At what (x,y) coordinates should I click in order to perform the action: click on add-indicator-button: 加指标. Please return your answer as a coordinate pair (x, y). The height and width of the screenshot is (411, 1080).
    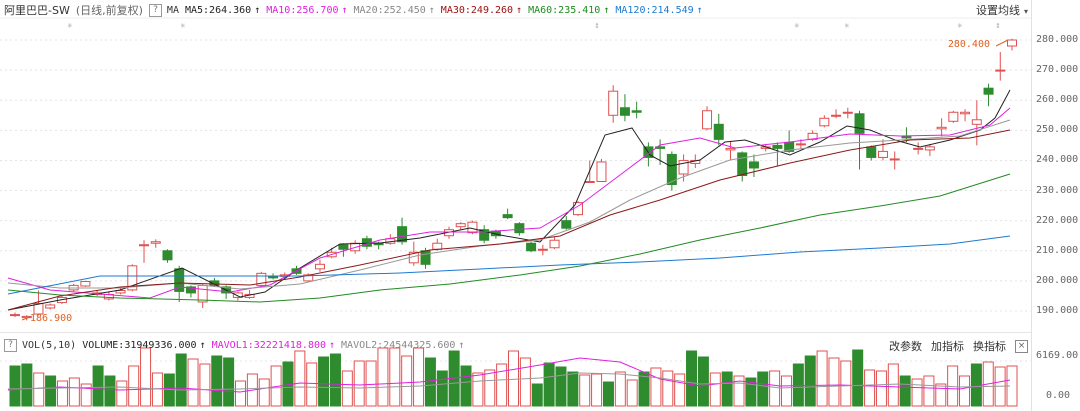
    Looking at the image, I should click on (947, 346).